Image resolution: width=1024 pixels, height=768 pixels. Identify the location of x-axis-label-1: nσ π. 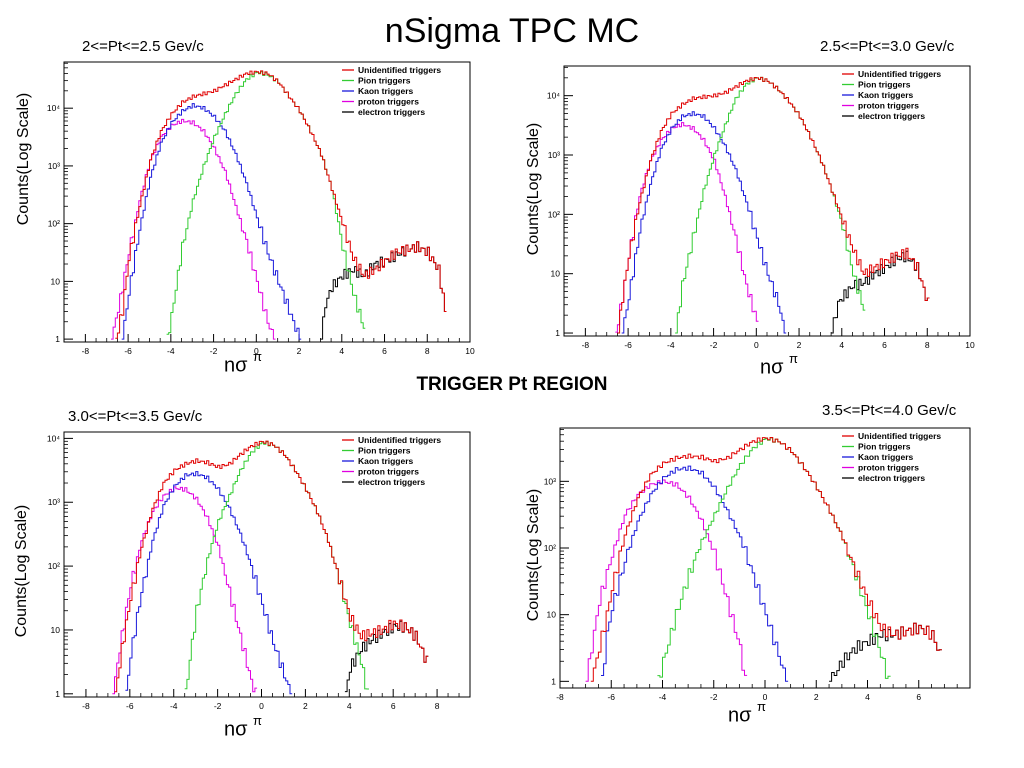
(243, 363).